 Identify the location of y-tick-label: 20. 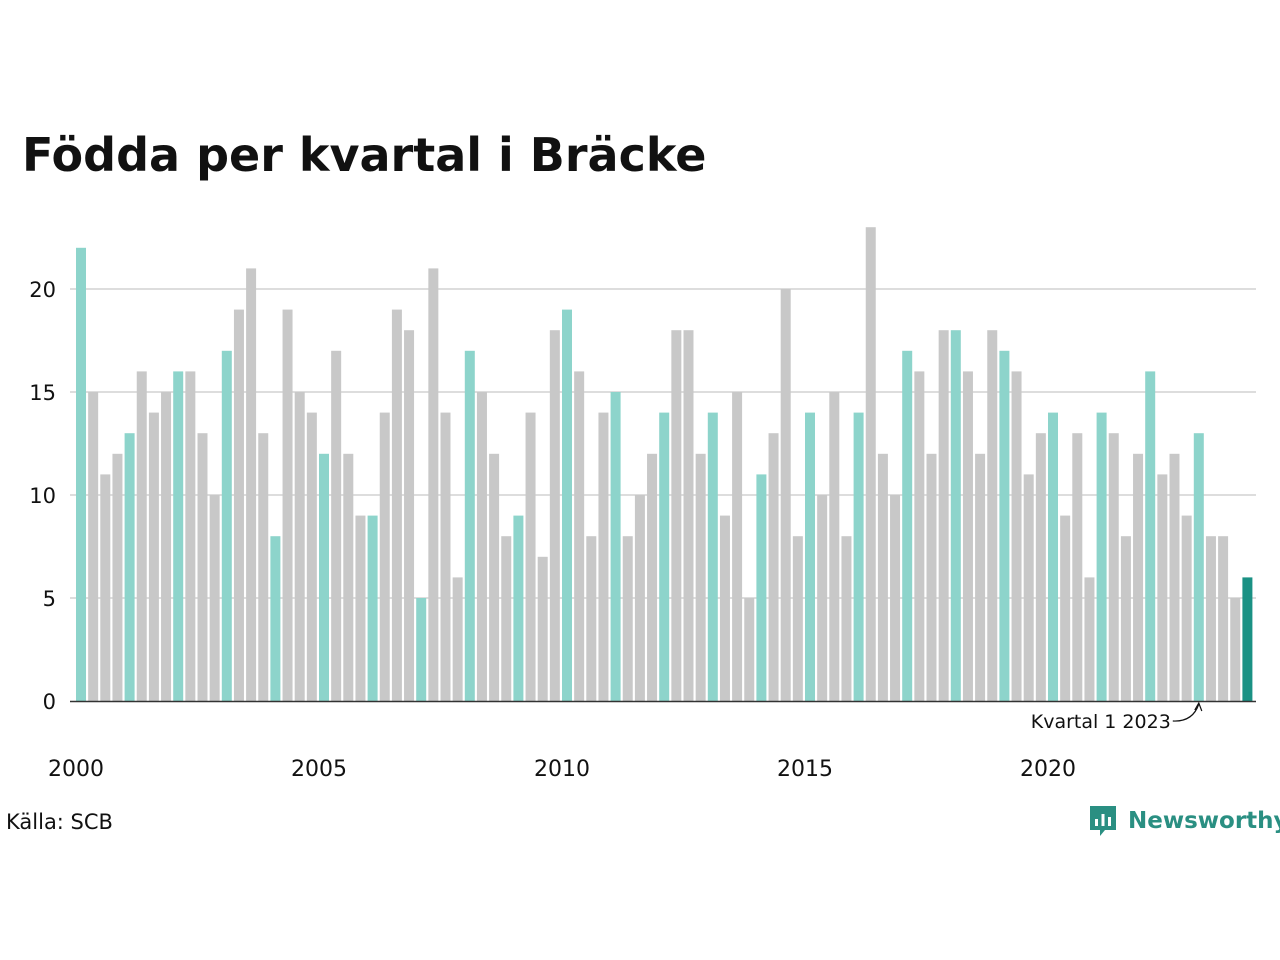
(42, 290).